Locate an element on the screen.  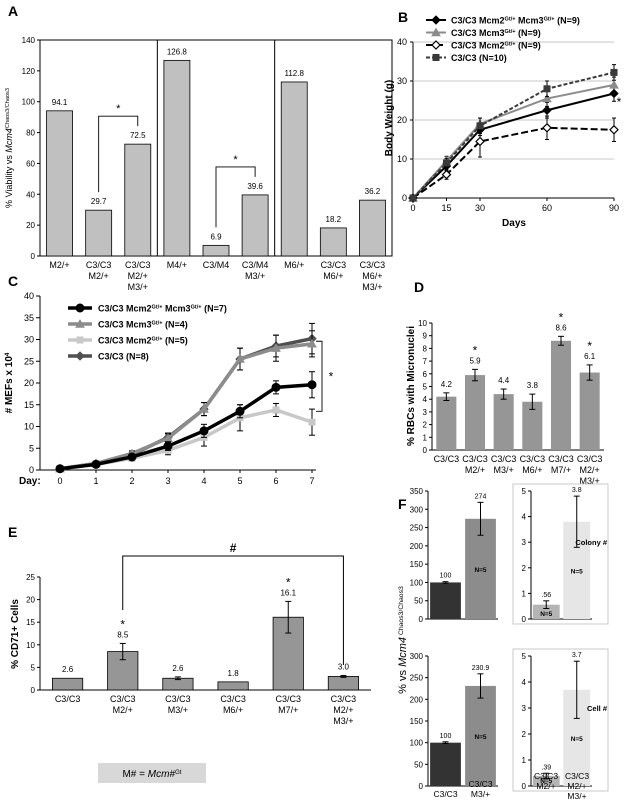
panel-a-value-label: 6.9 is located at coordinates (216, 236).